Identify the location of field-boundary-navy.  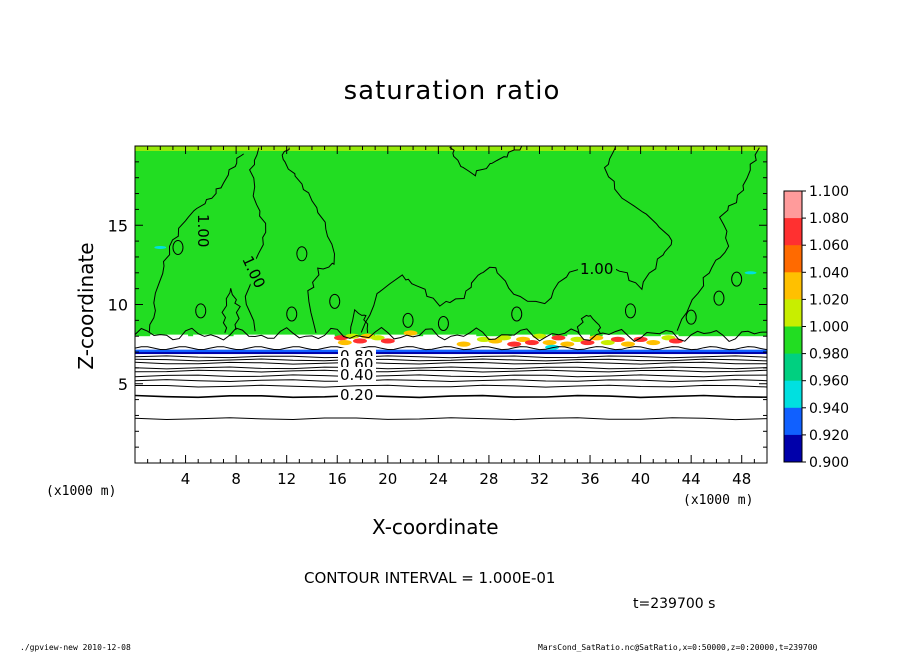
(451, 353).